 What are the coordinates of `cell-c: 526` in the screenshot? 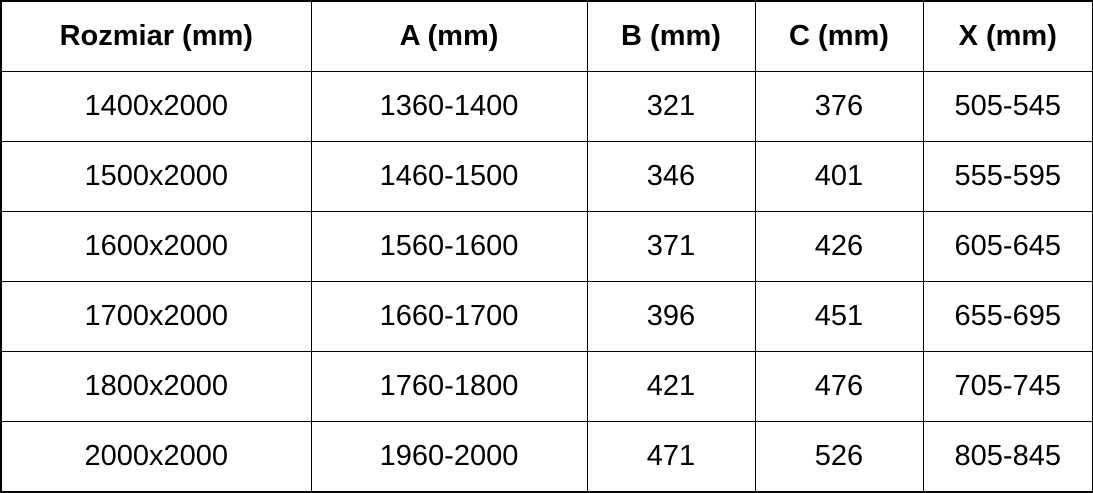 It's located at (839, 457).